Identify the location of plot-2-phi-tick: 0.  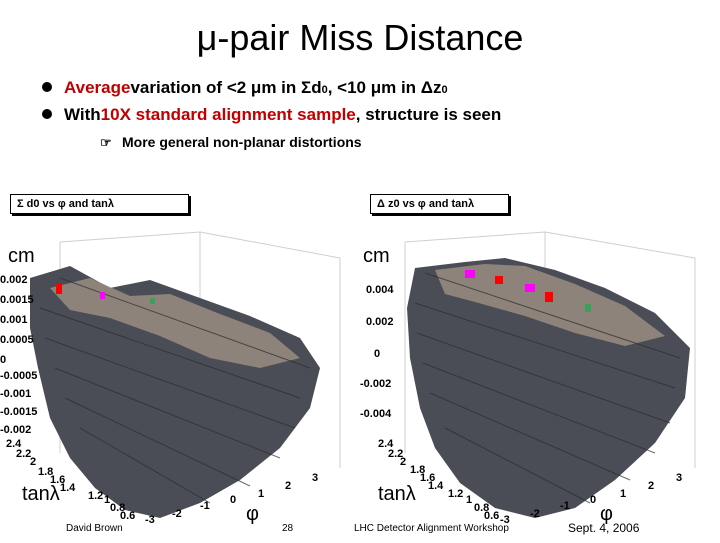
(593, 500).